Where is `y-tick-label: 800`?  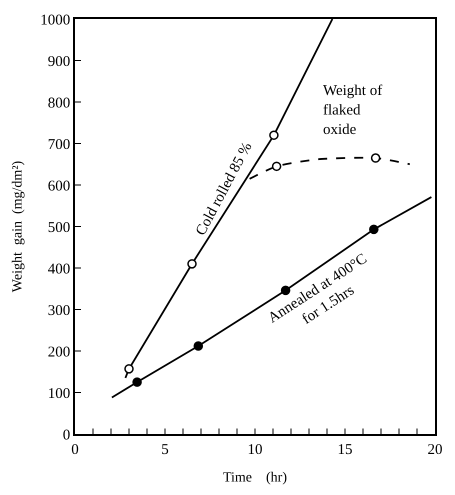
y-tick-label: 800 is located at coordinates (59, 103).